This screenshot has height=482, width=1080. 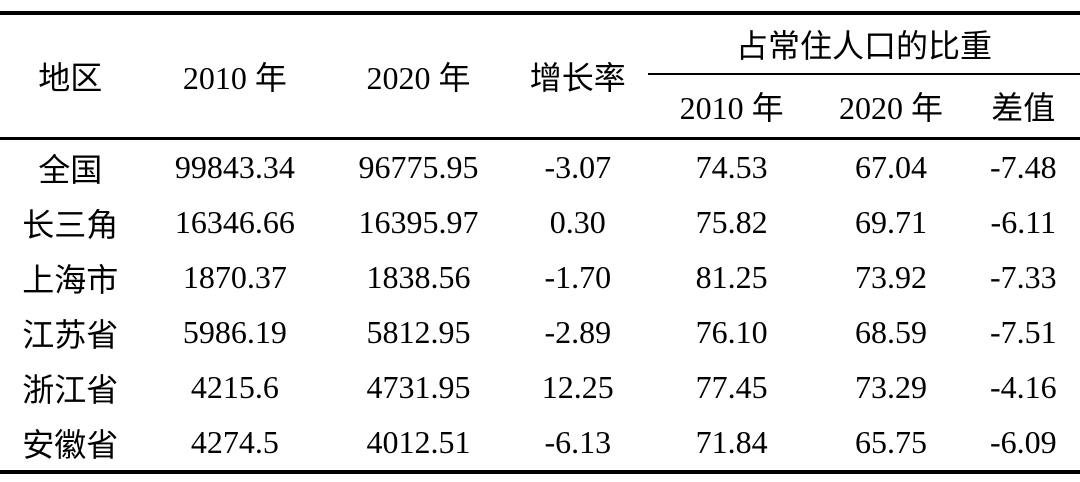 I want to click on difference-cell: -7.48, so click(x=1023, y=166).